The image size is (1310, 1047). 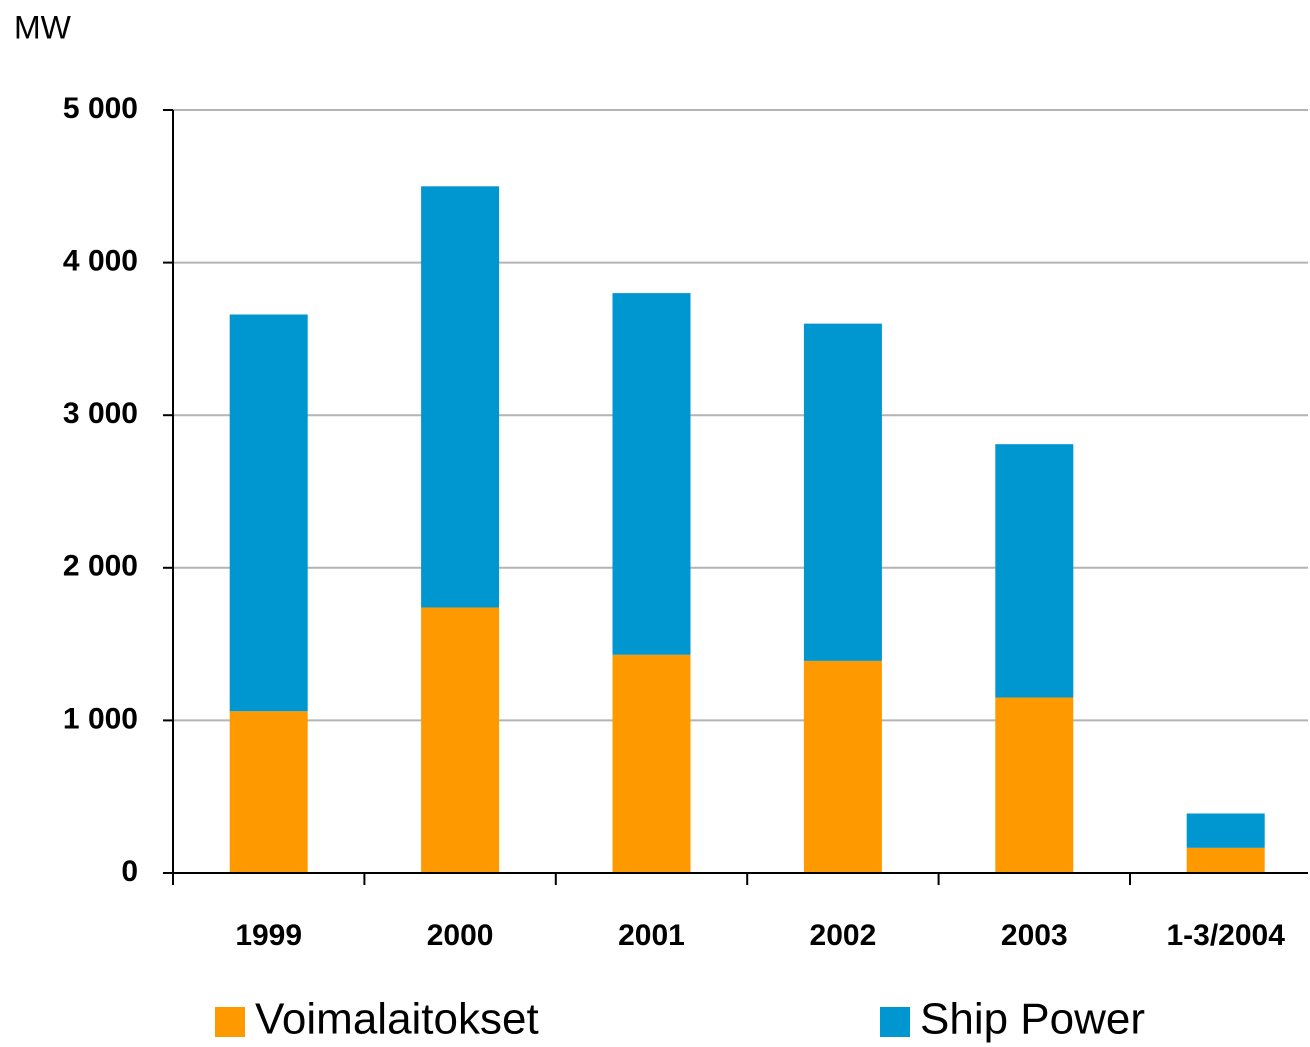 I want to click on x-tick-label: 2002, so click(x=843, y=935).